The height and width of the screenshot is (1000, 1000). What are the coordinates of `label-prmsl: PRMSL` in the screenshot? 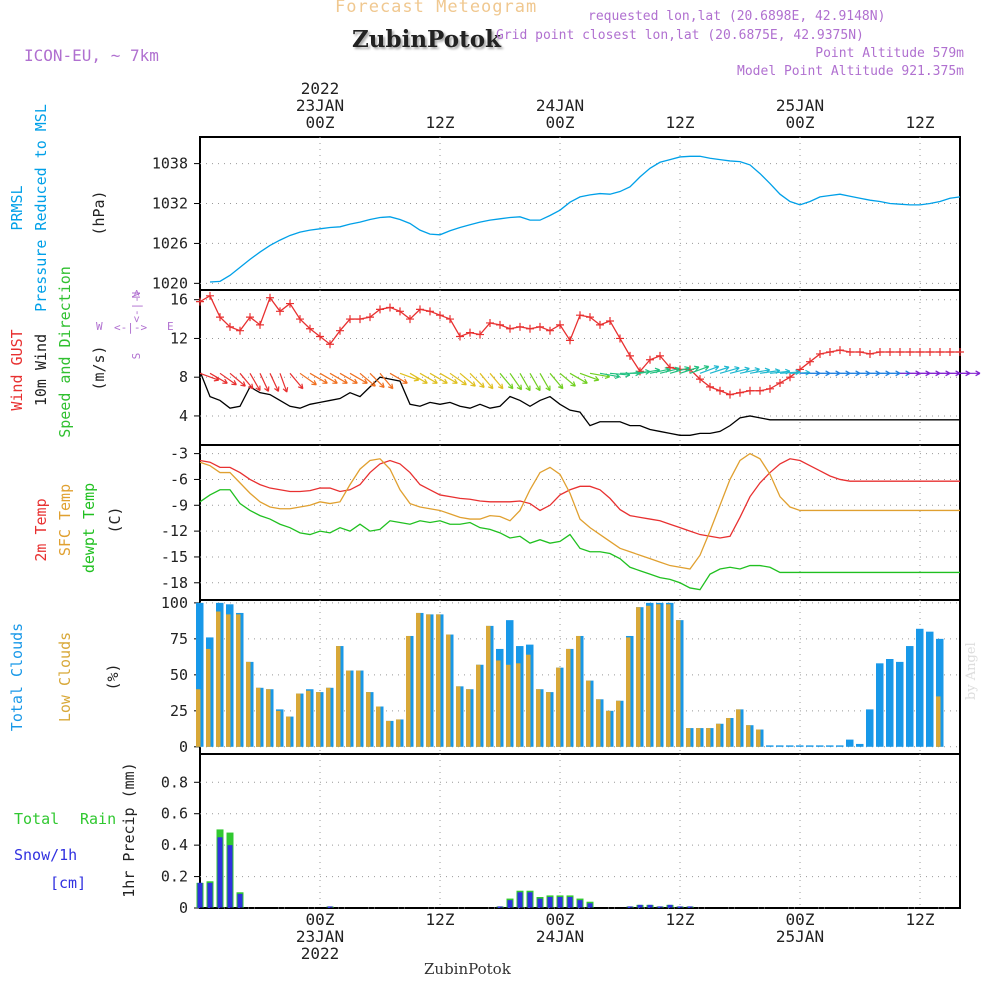 It's located at (17, 207).